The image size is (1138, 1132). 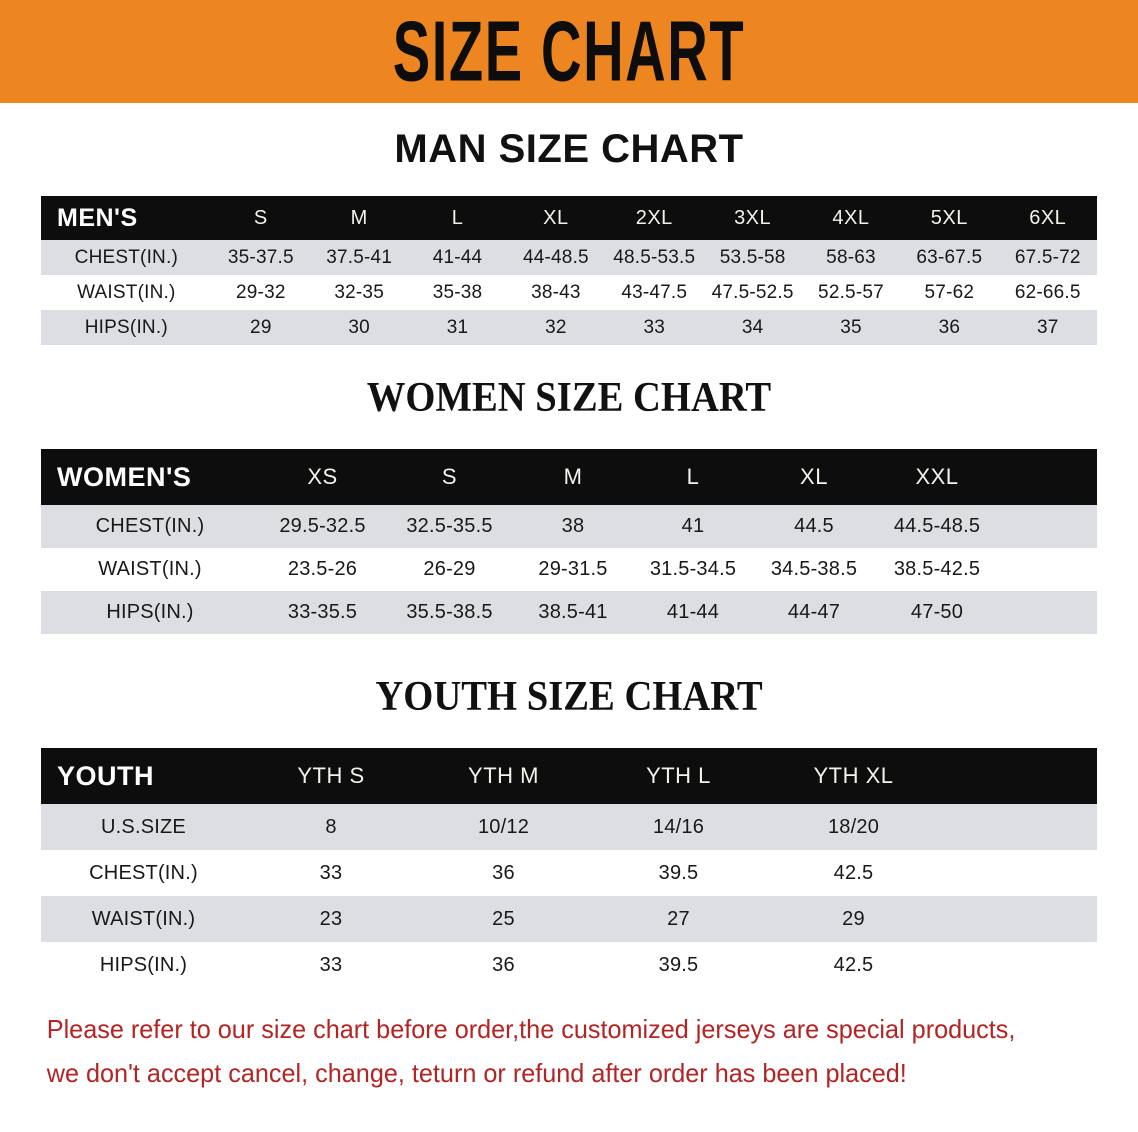 I want to click on youth-chest-m: 36, so click(x=503, y=872).